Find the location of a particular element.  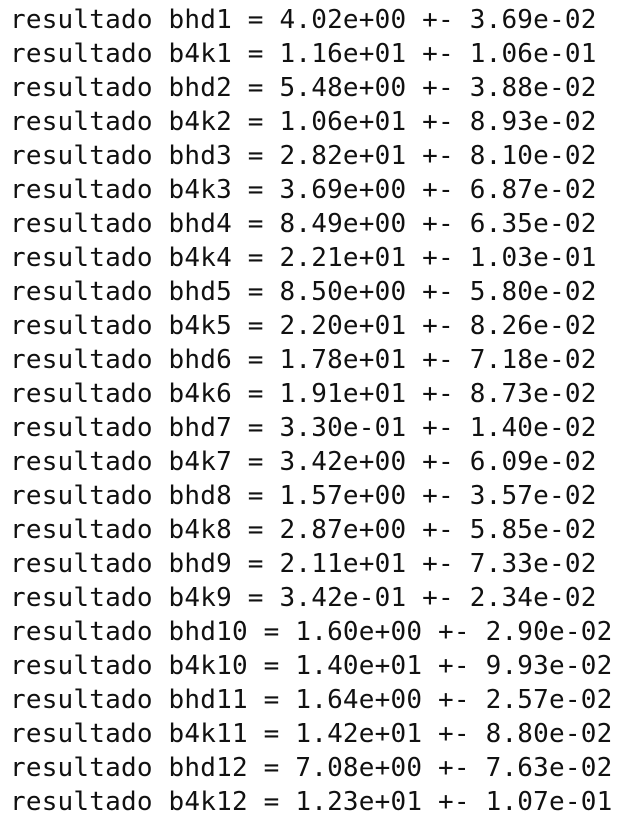

output-line-b4k10: resultado b4k10 = 1.40e+01 +- 9.93e-02 is located at coordinates (311, 666).